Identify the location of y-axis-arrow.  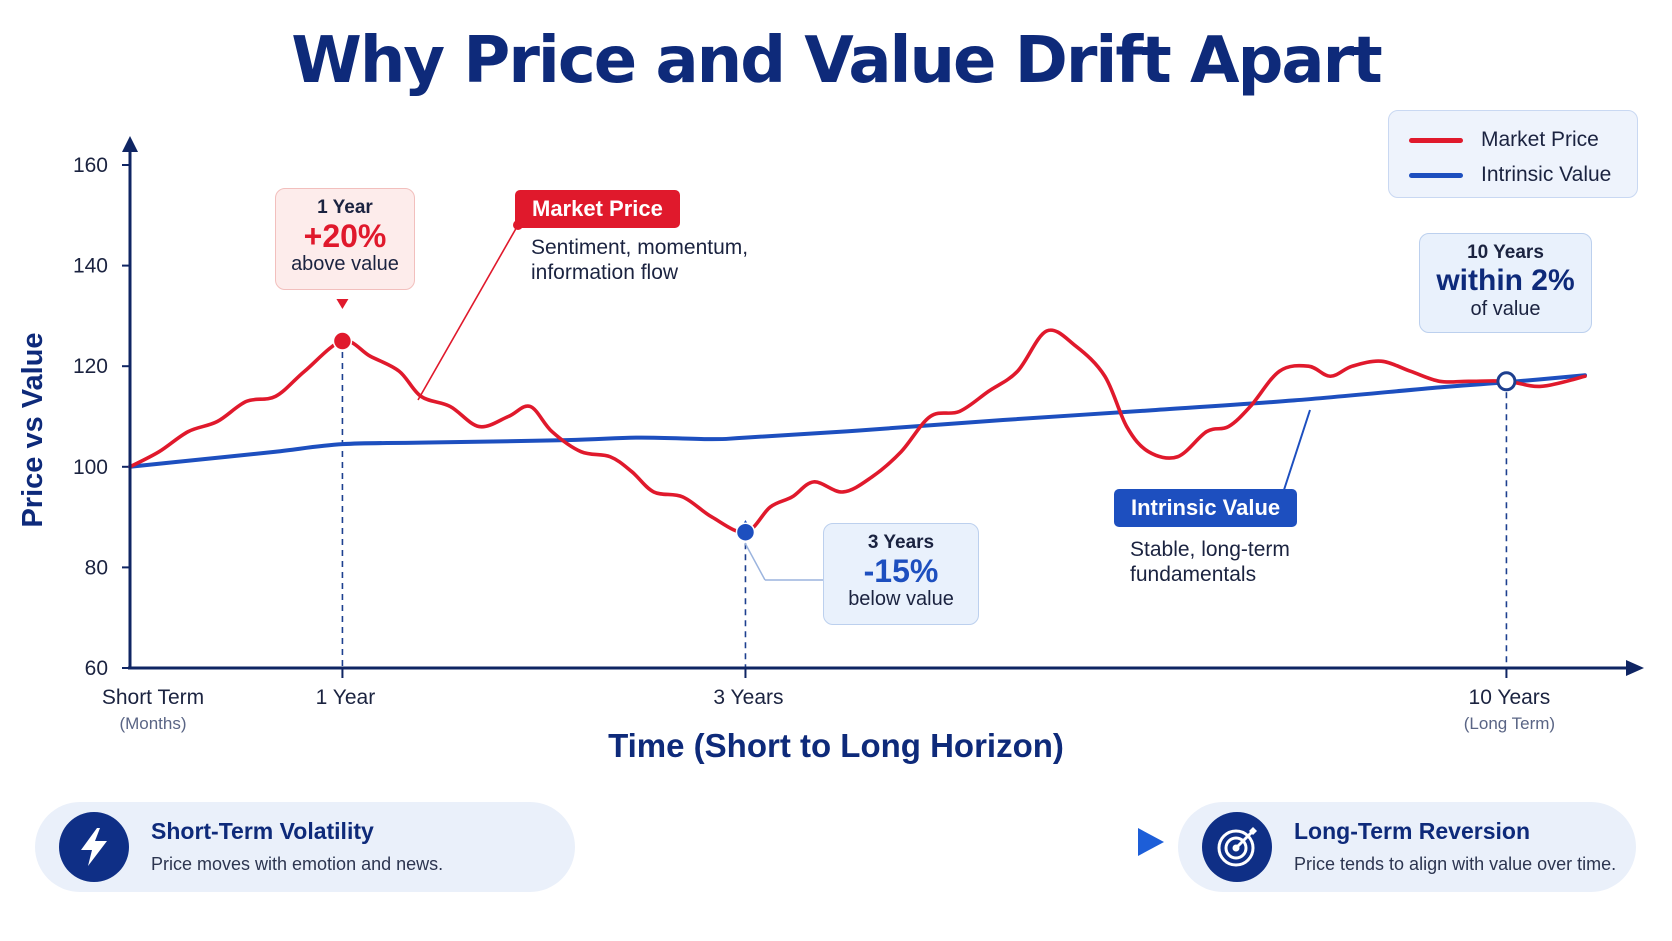
(130, 144).